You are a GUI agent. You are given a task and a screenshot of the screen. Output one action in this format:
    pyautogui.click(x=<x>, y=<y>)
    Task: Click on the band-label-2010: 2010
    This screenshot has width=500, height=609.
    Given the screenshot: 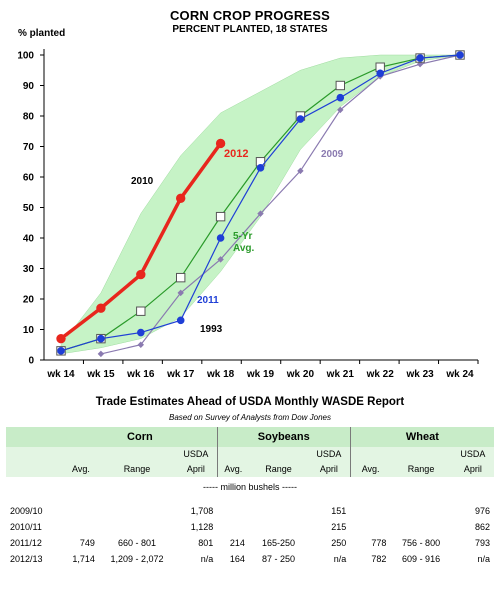 What is the action you would take?
    pyautogui.click(x=142, y=181)
    